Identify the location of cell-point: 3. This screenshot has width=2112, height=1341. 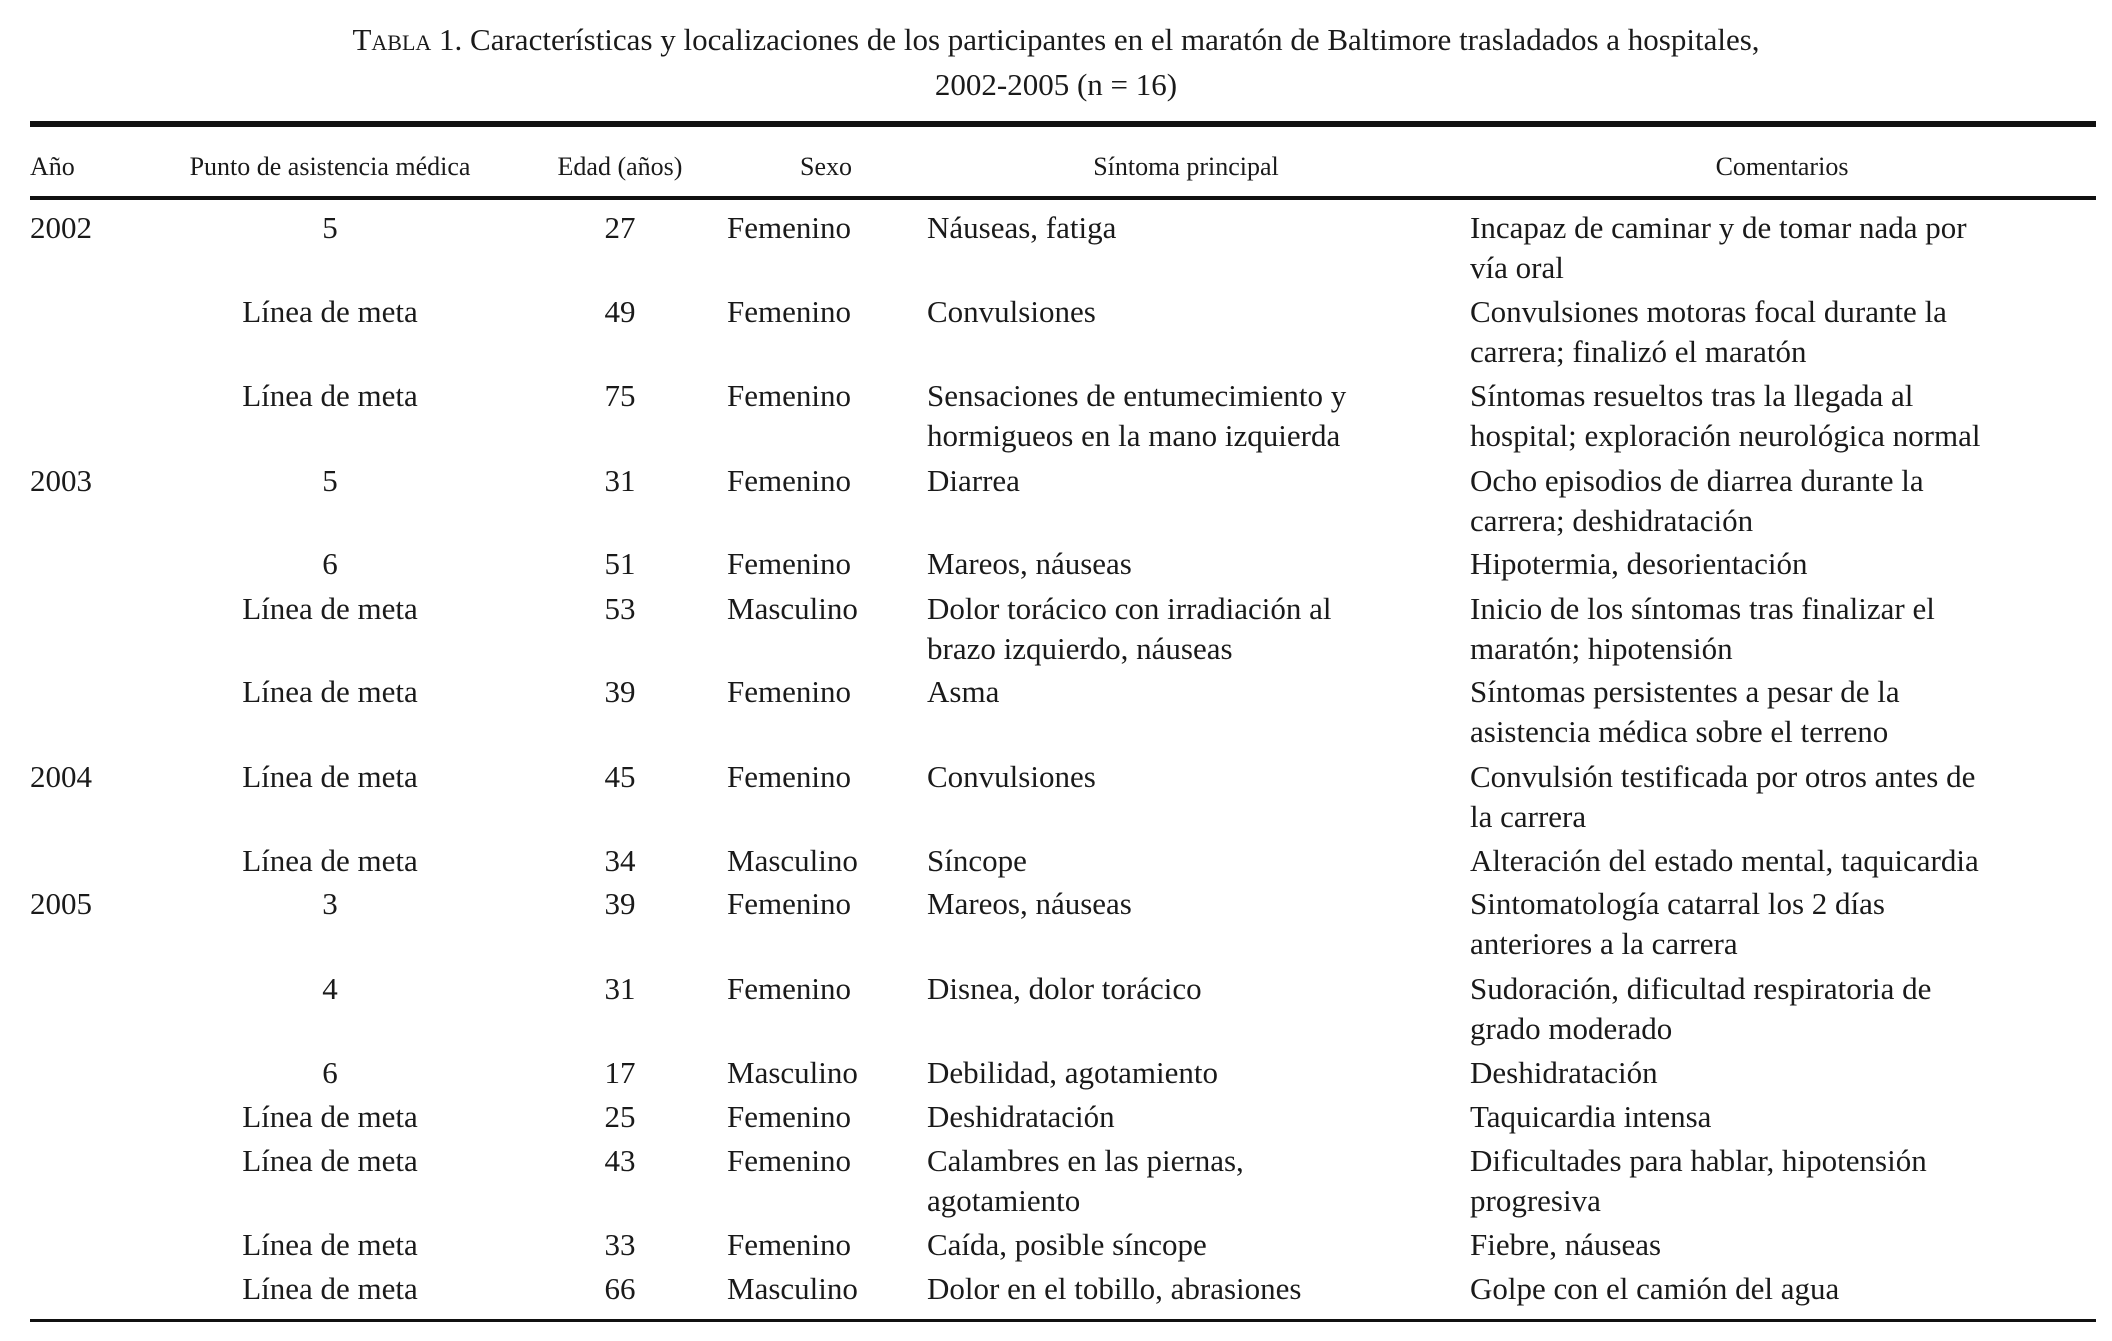
(330, 903).